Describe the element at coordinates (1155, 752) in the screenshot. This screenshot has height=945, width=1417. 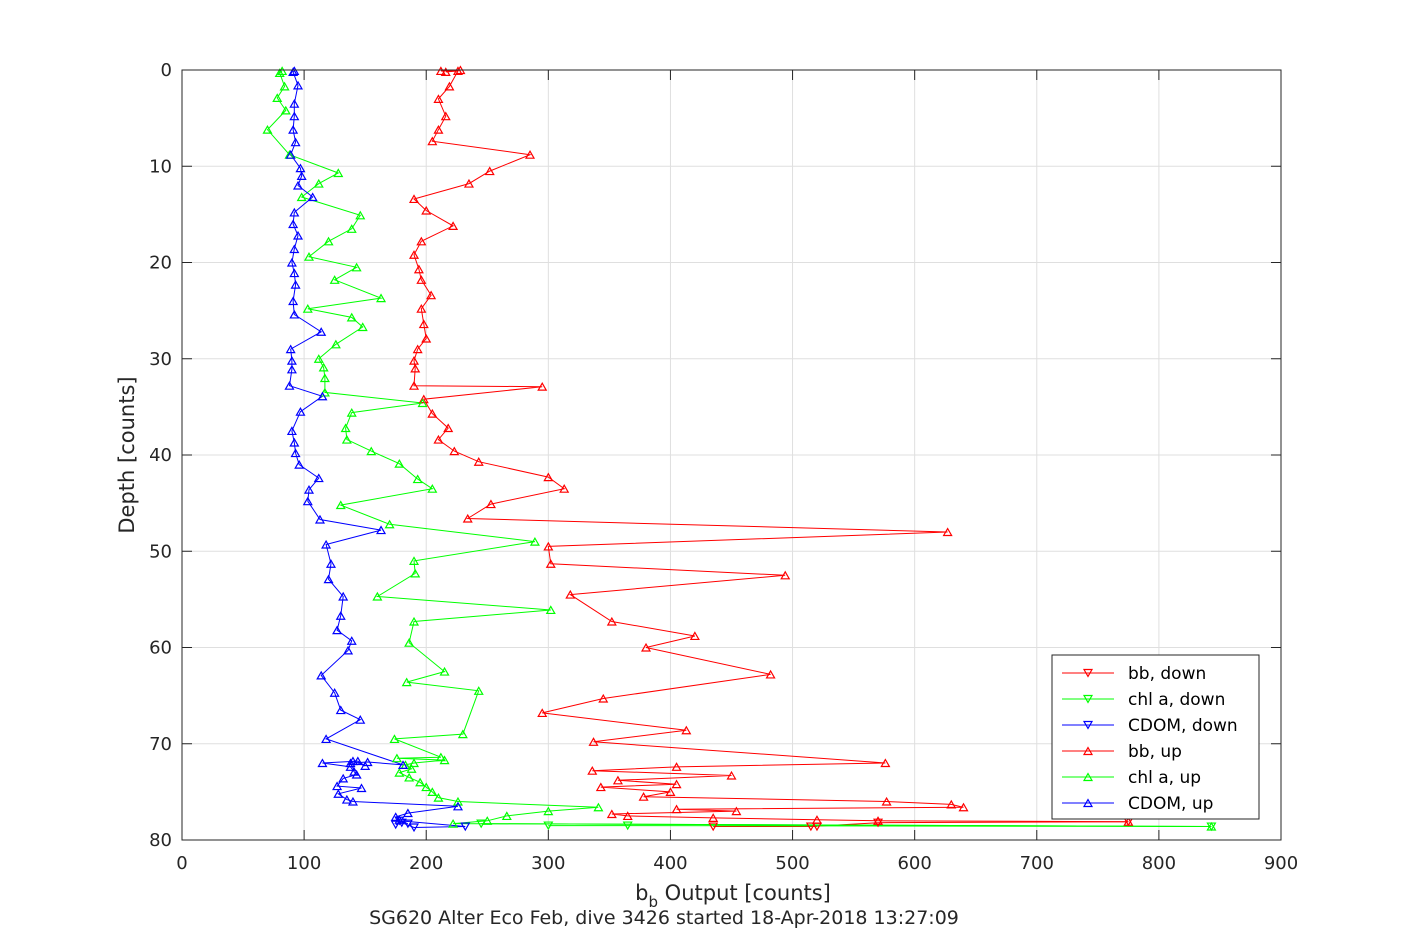
I see `legend-label: bb, up` at that location.